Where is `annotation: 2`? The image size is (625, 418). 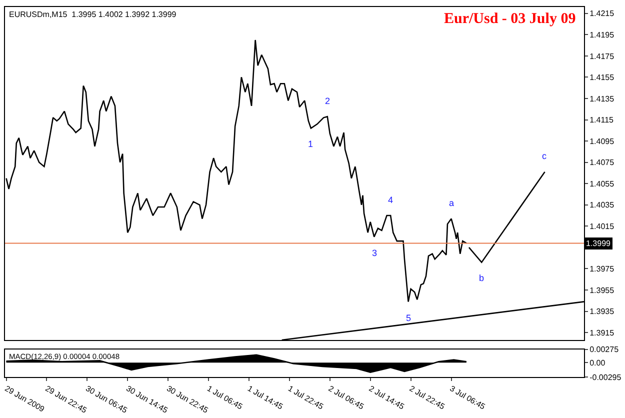
annotation: 2 is located at coordinates (327, 101).